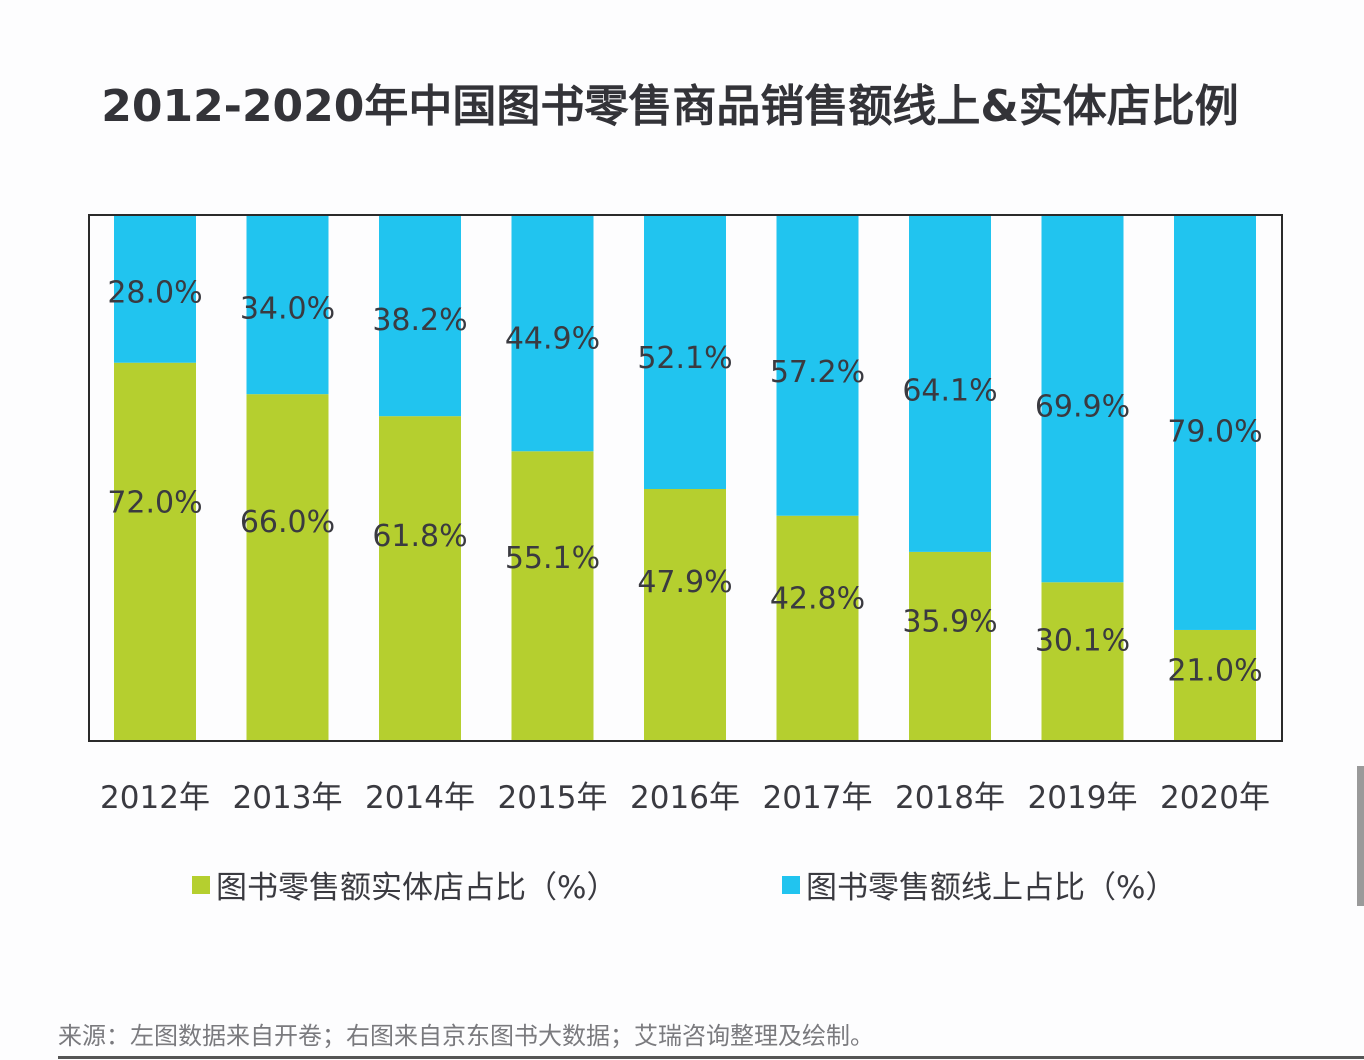  I want to click on data-label-store: 55.1%, so click(552, 558).